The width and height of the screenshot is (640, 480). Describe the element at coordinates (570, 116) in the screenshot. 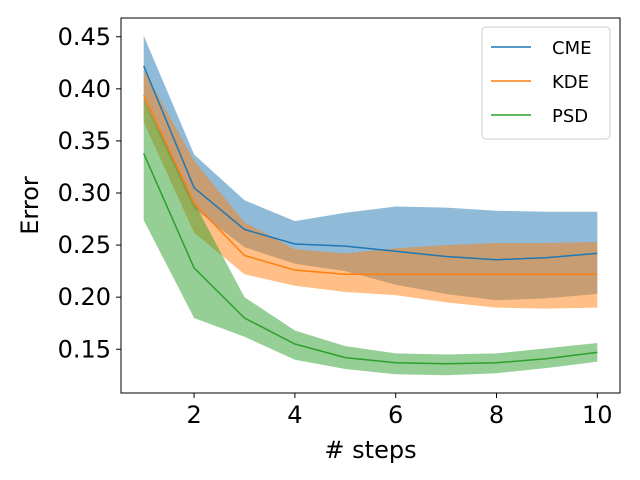

I see `legend-label-psd: PSD` at that location.